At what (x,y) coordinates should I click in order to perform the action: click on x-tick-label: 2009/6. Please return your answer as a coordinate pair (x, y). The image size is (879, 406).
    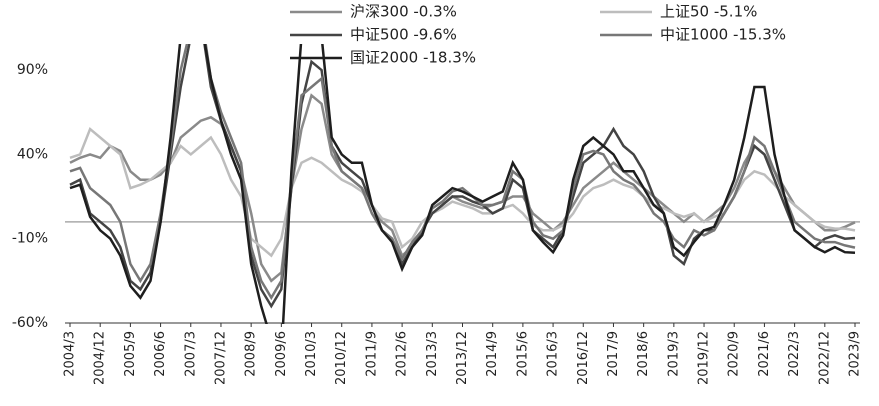
    Looking at the image, I should click on (281, 354).